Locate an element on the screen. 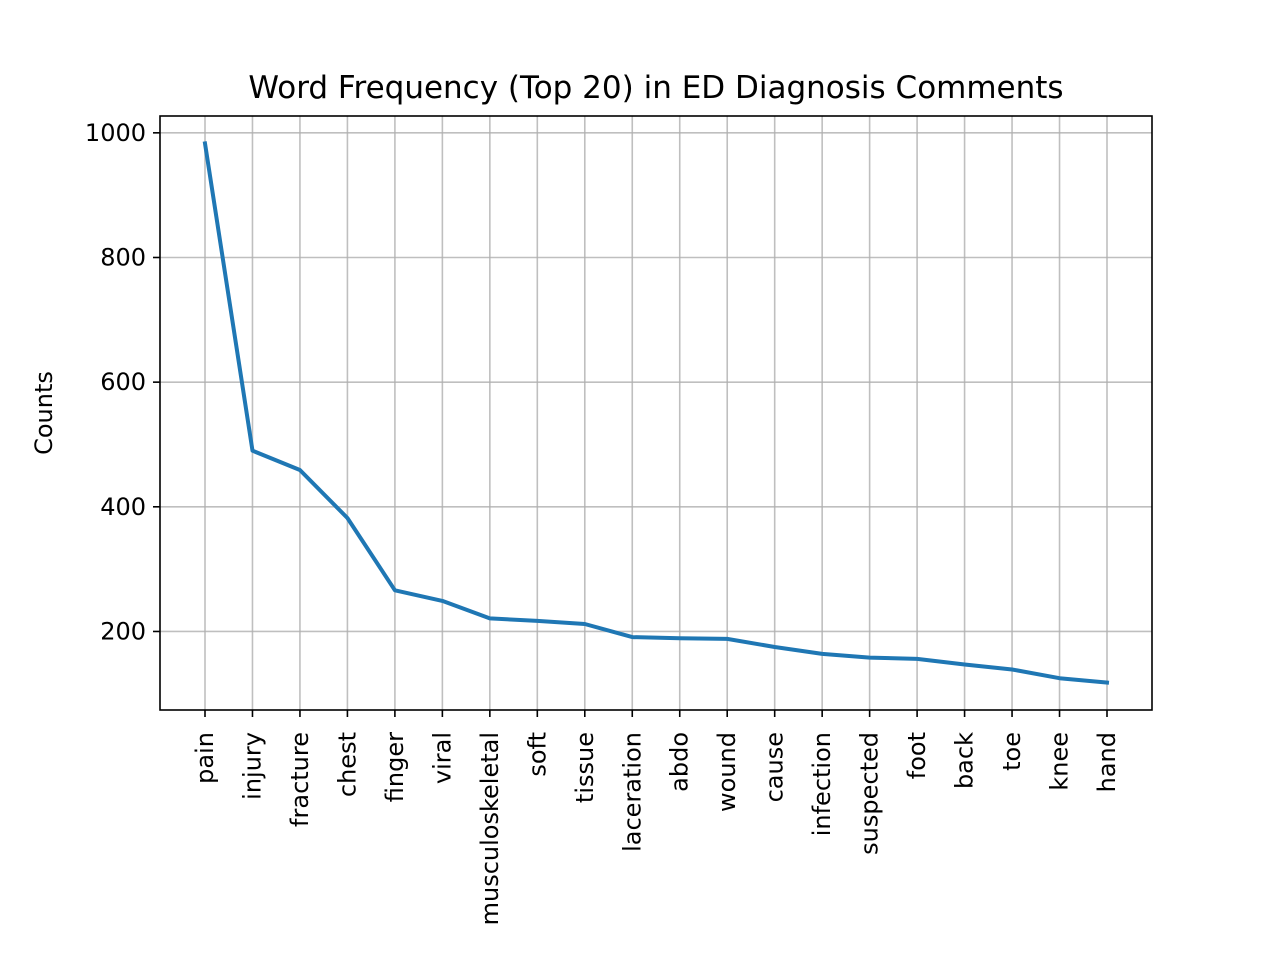  x-tick-label-pain: pain is located at coordinates (205, 758).